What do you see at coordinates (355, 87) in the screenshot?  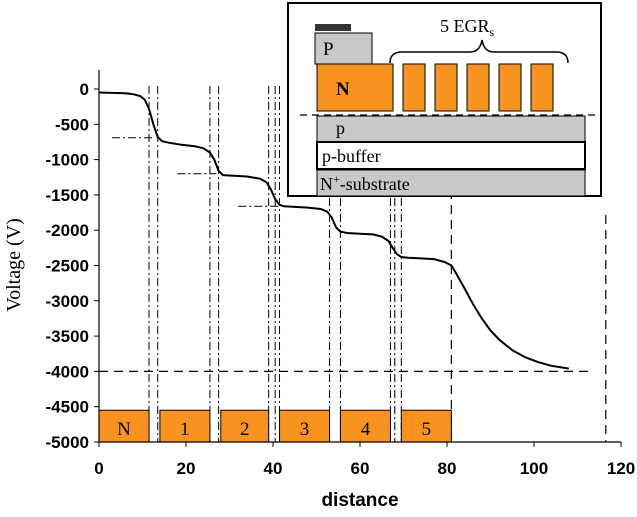 I see `n-region-block` at bounding box center [355, 87].